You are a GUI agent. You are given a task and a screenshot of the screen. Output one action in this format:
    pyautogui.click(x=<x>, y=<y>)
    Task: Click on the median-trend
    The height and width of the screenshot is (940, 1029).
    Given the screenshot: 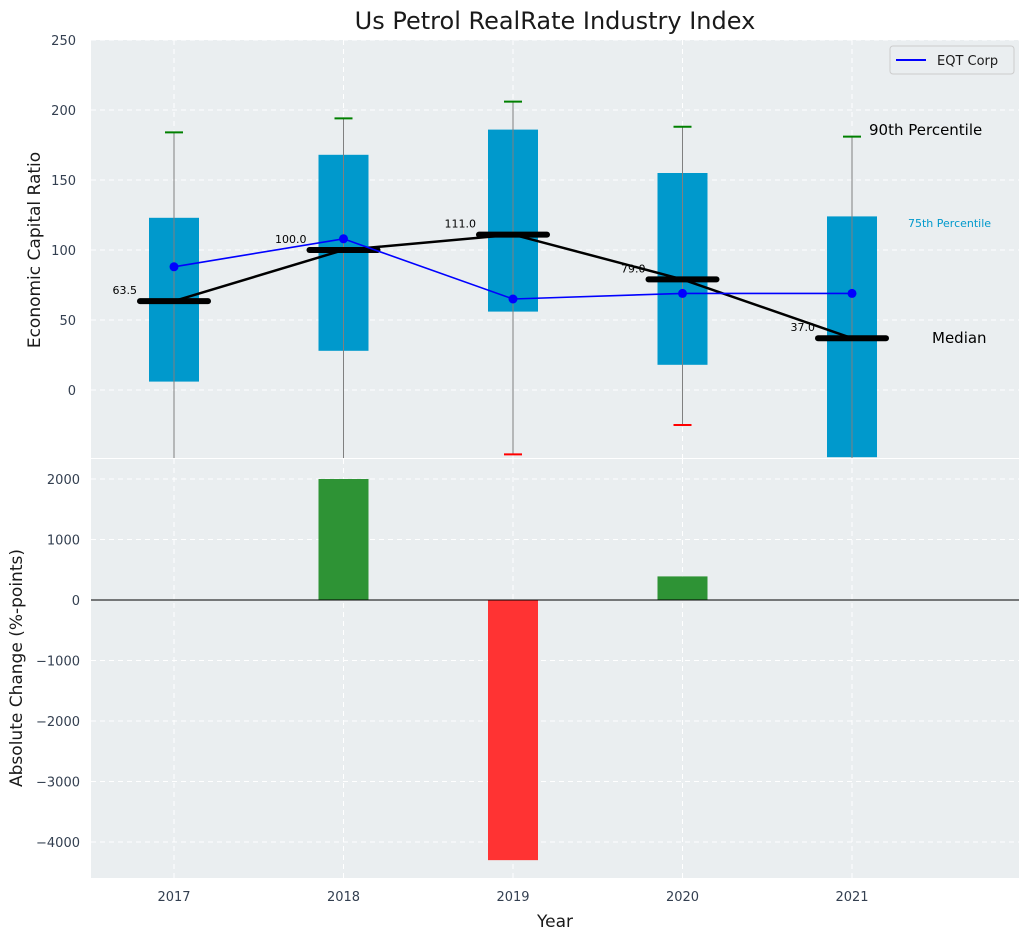 What is the action you would take?
    pyautogui.click(x=513, y=286)
    